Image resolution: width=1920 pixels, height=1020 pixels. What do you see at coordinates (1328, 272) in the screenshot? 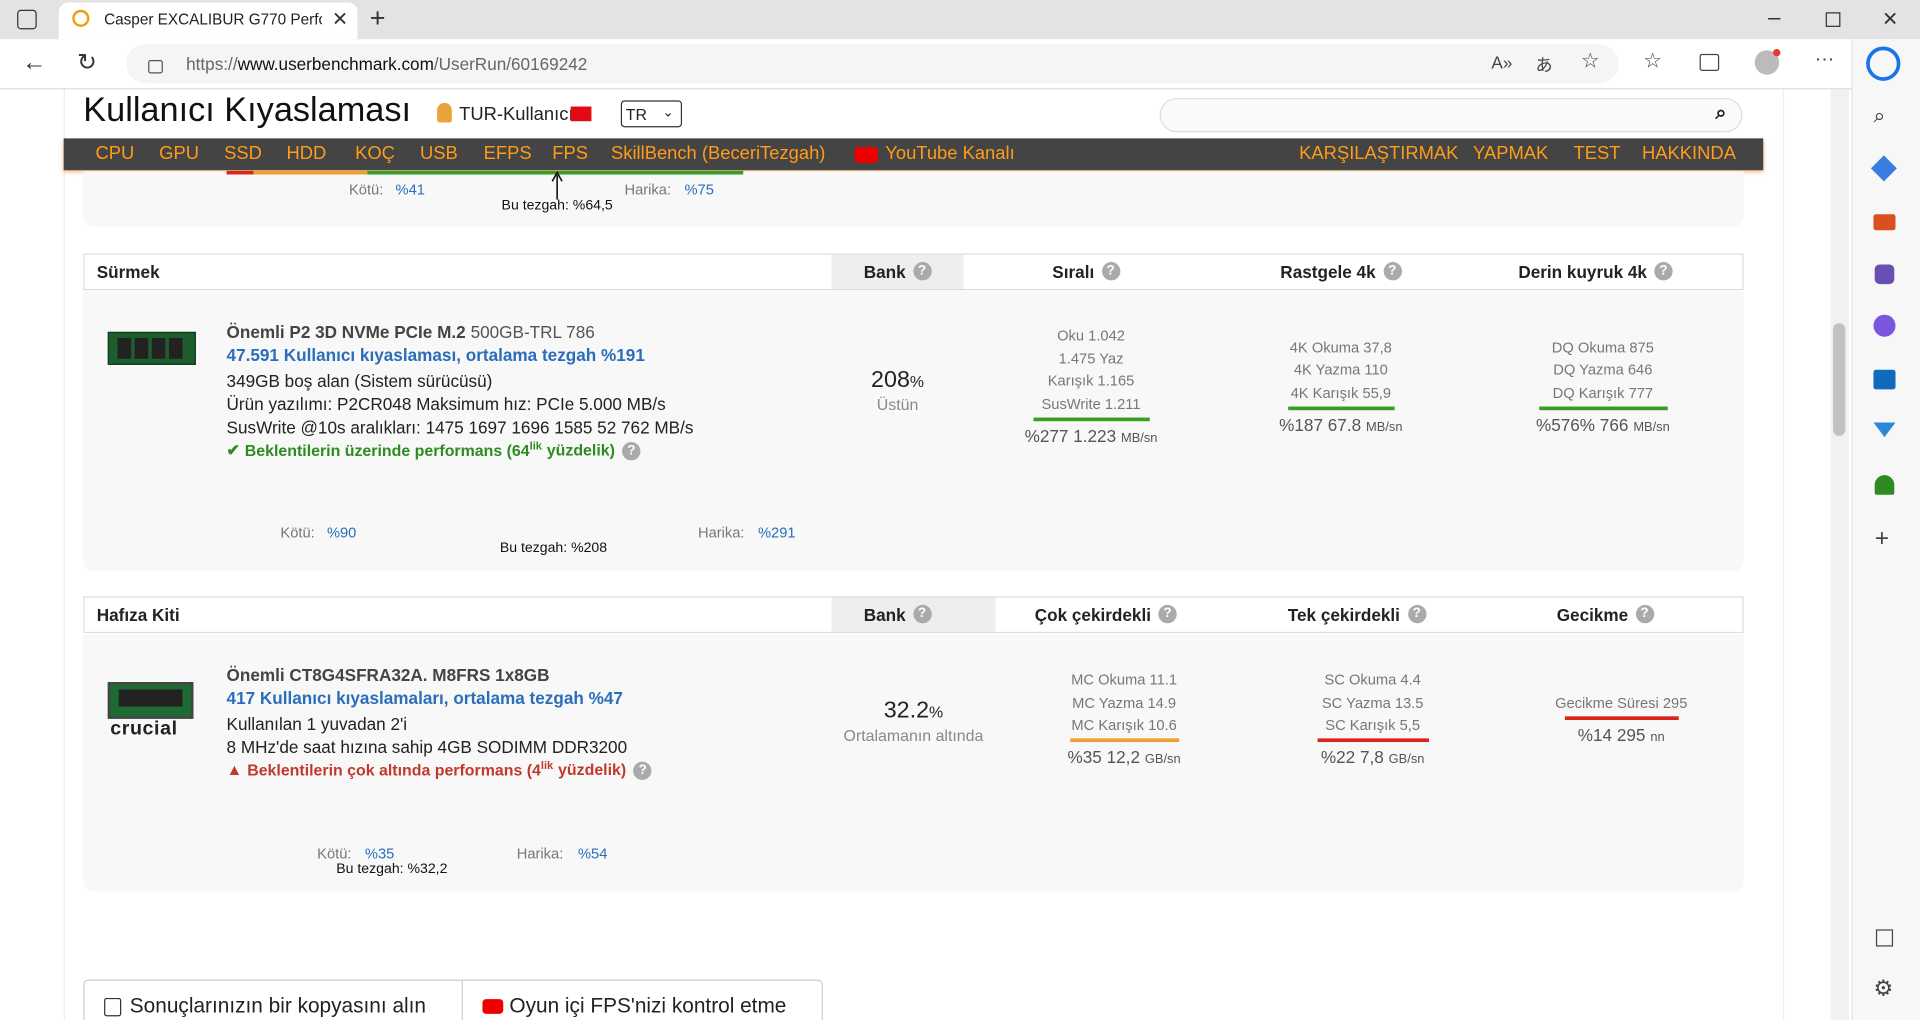
I see `column-header: Rastgele 4k` at bounding box center [1328, 272].